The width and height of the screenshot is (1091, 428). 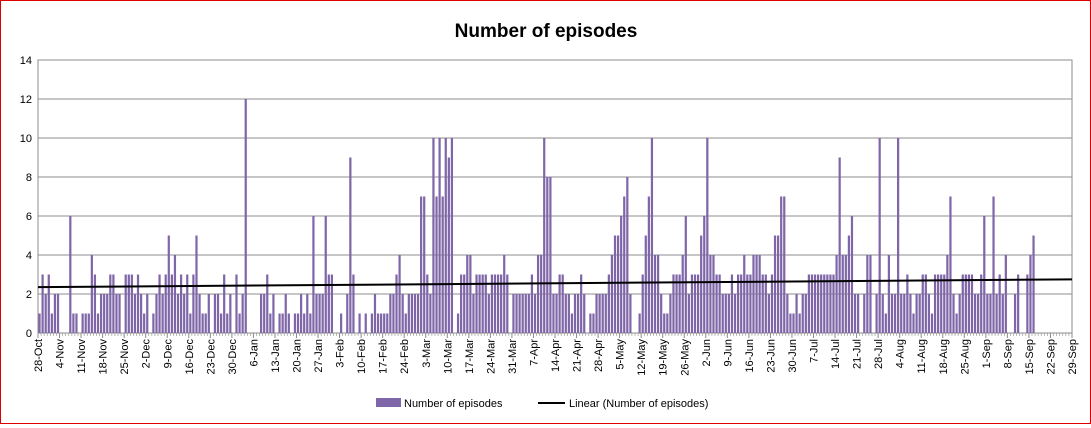 What do you see at coordinates (638, 404) in the screenshot?
I see `legend-label-trend: Linear (Number of episodes)` at bounding box center [638, 404].